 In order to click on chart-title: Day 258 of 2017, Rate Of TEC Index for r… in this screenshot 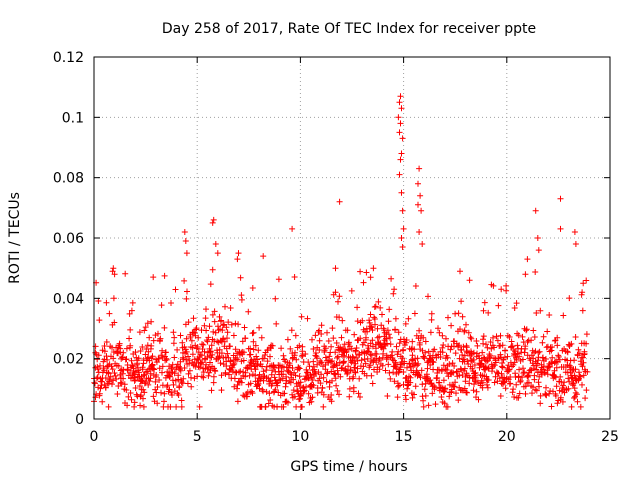, I will do `click(349, 29)`.